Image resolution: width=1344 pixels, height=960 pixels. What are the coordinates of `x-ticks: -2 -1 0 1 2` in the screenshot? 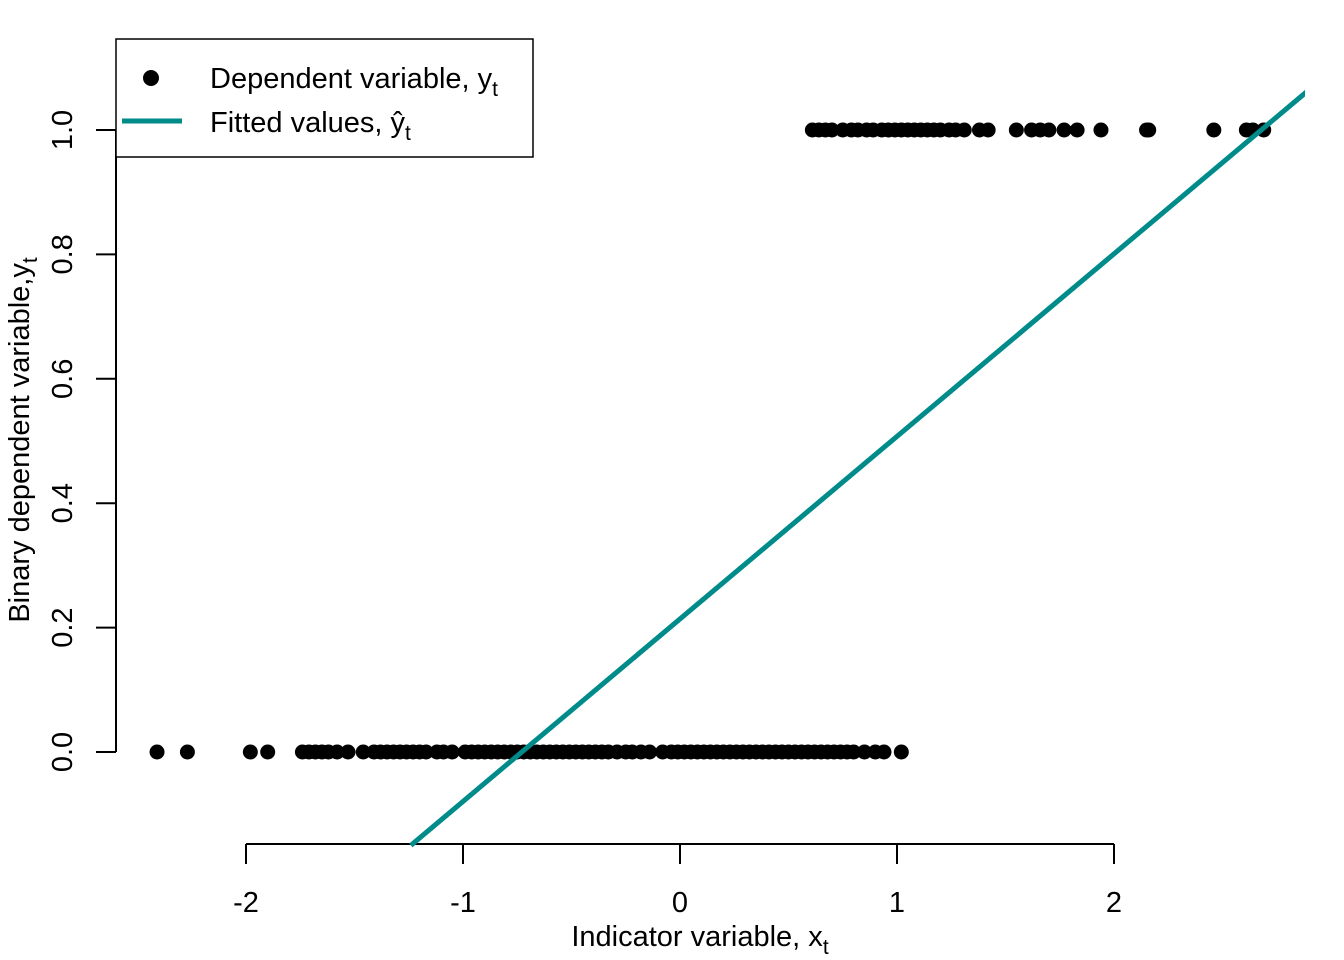 It's located at (677, 881).